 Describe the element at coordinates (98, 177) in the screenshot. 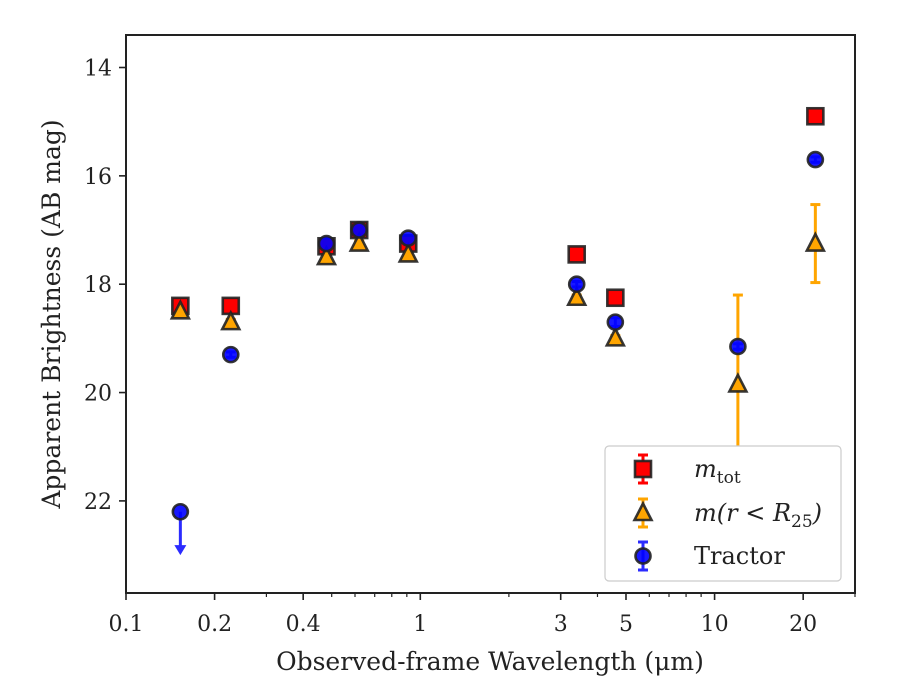

I see `y-tick-label: 16` at that location.